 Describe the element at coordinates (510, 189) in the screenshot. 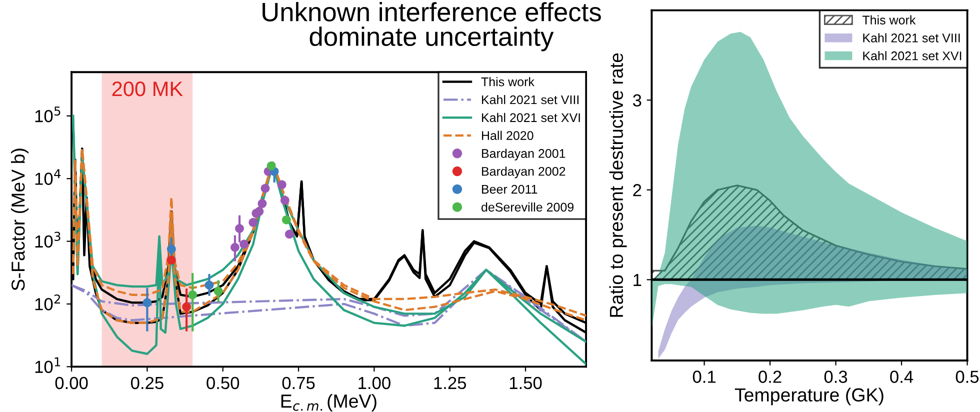

I see `legend-label: Beer 2011` at that location.